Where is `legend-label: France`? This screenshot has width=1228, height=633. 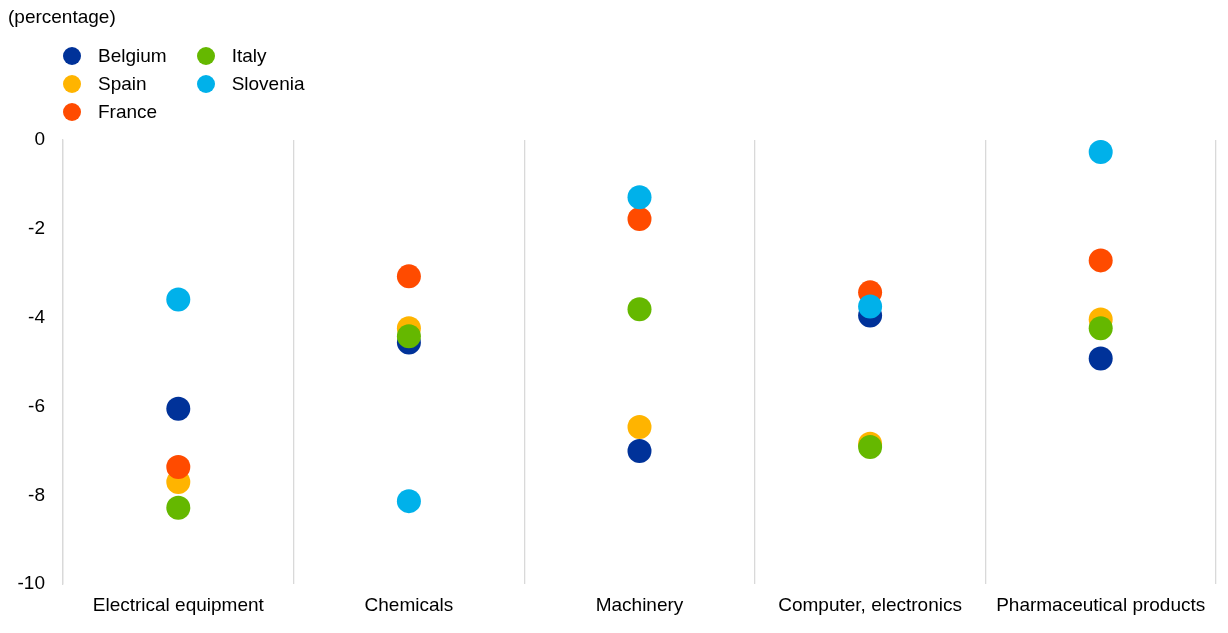 legend-label: France is located at coordinates (128, 112).